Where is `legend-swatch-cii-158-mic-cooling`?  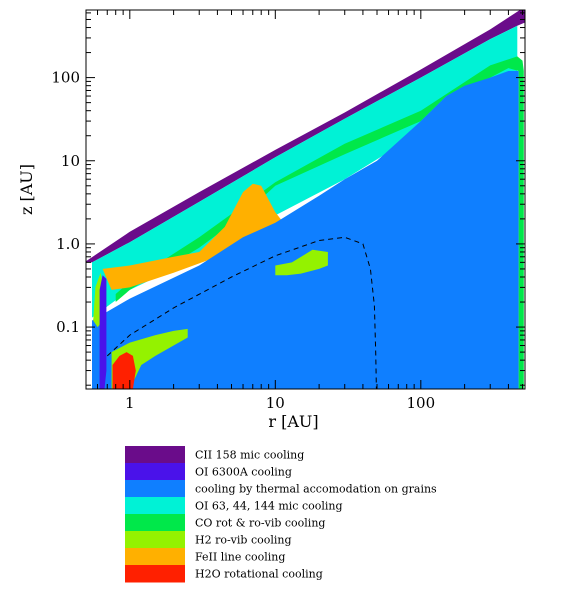 legend-swatch-cii-158-mic-cooling is located at coordinates (155, 455).